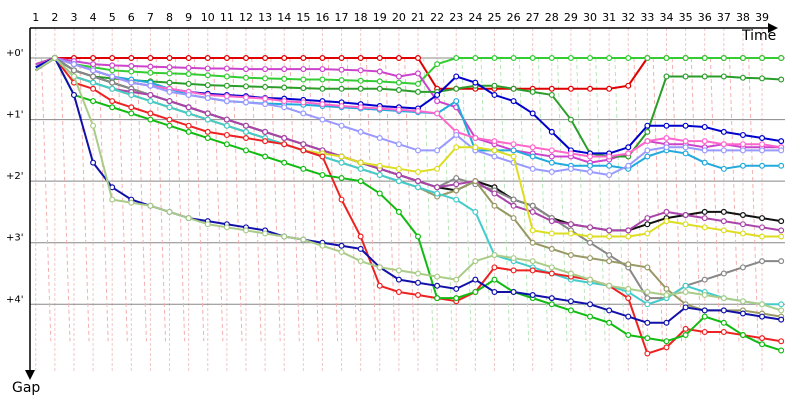  I want to click on x-tick-label: 9, so click(188, 17).